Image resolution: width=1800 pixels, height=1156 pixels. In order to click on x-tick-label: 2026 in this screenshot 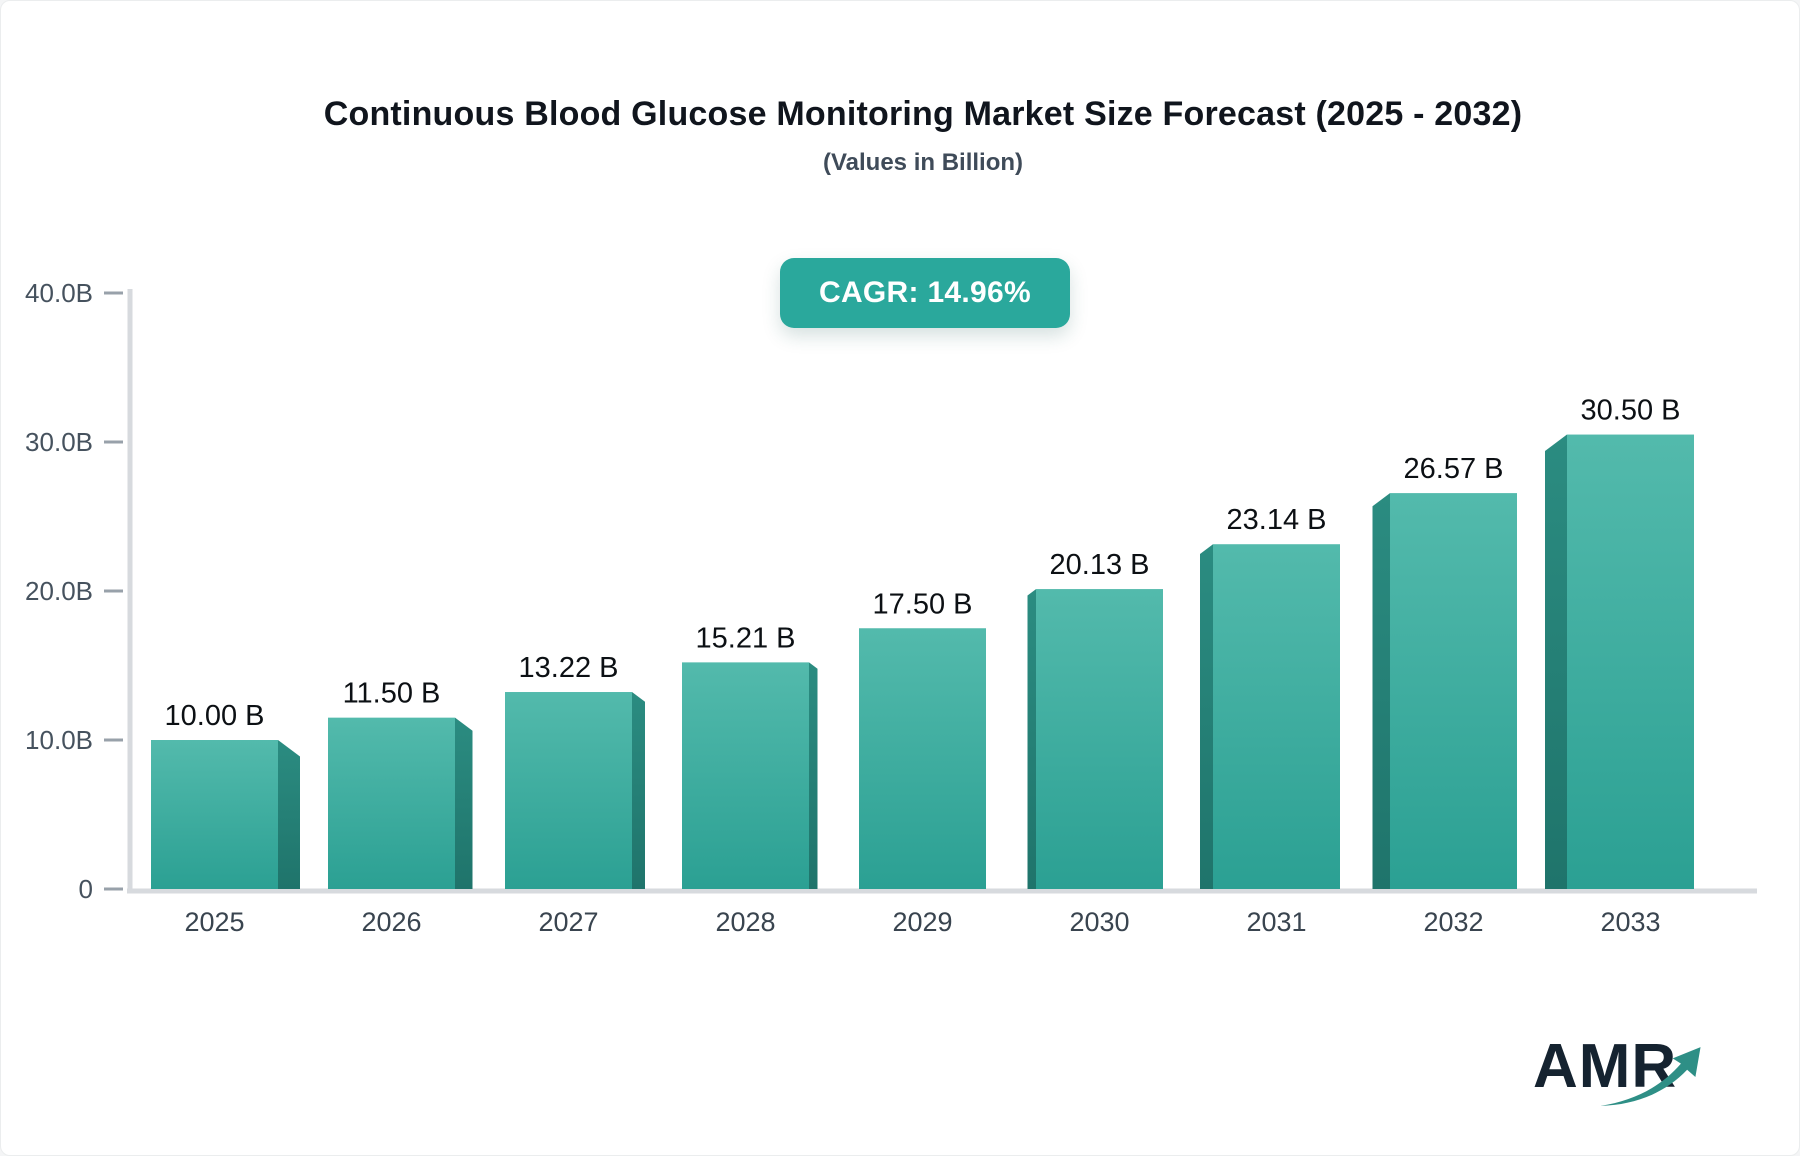, I will do `click(391, 922)`.